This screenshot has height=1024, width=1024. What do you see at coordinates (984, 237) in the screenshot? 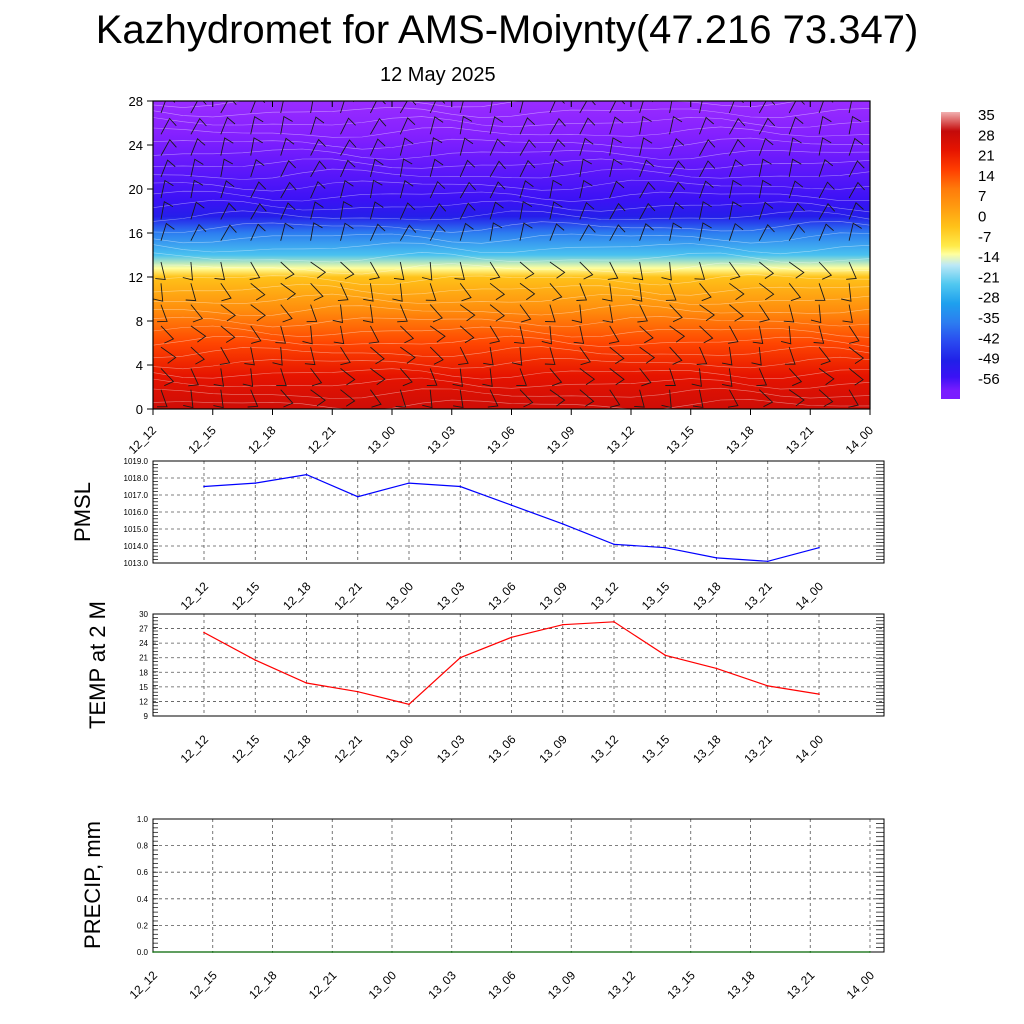
I see `colorbar-label: -7` at bounding box center [984, 237].